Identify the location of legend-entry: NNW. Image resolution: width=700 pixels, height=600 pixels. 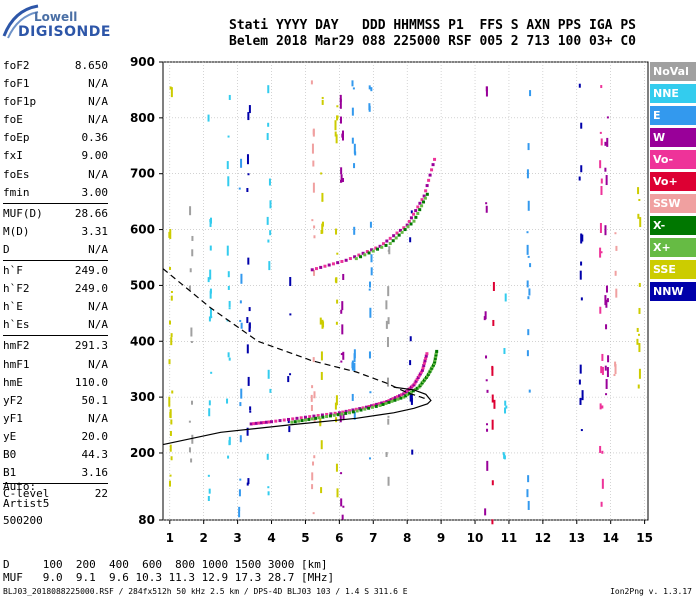
(673, 291).